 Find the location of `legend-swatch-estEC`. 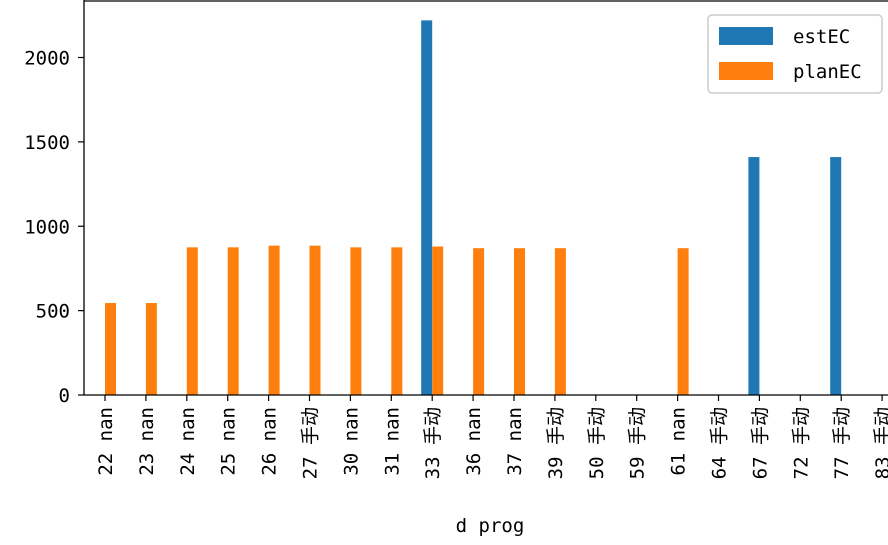

legend-swatch-estEC is located at coordinates (746, 36).